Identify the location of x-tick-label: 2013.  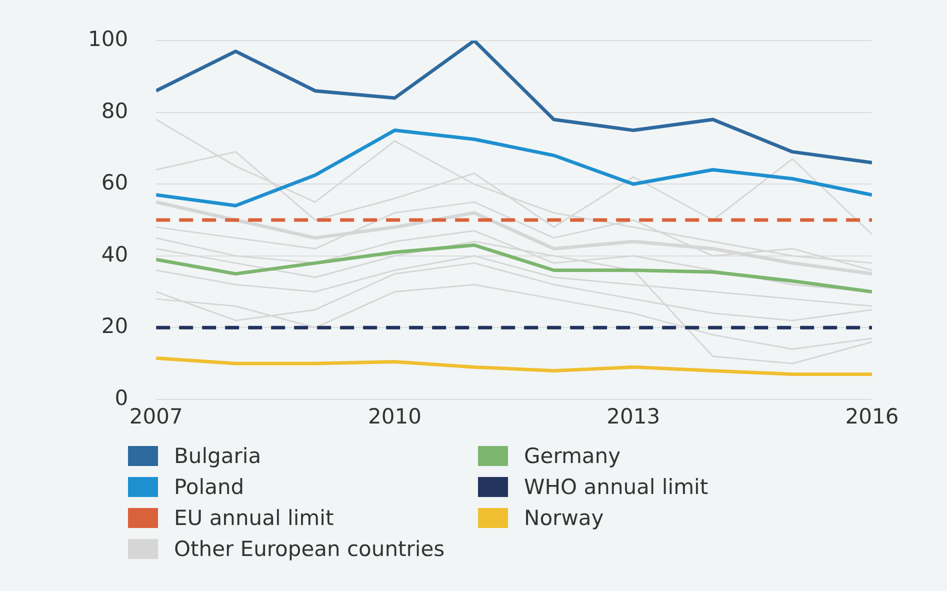
(633, 416).